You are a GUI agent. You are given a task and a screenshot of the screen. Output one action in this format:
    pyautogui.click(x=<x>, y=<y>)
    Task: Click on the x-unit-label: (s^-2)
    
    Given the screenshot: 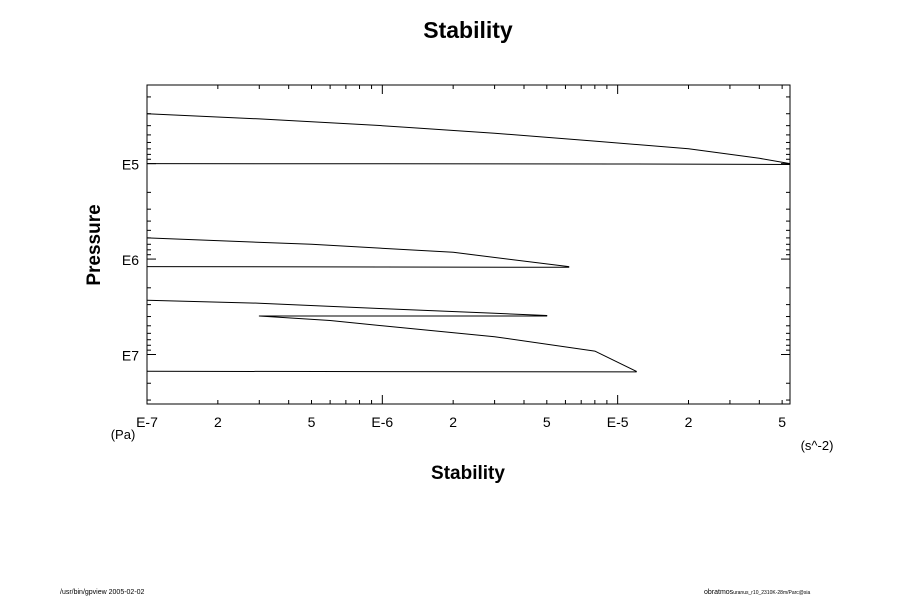 What is the action you would take?
    pyautogui.click(x=817, y=445)
    